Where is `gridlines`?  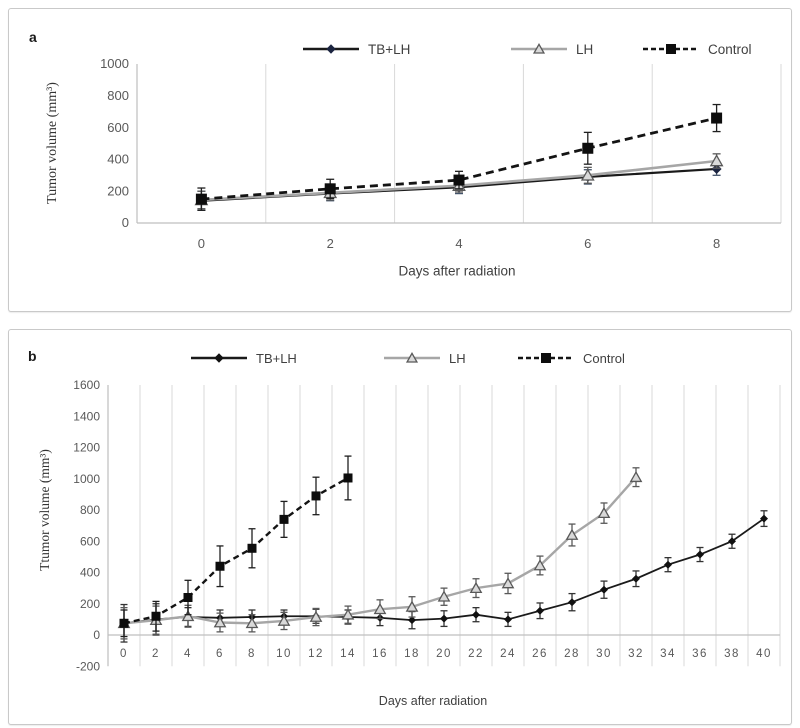
gridlines is located at coordinates (523, 143).